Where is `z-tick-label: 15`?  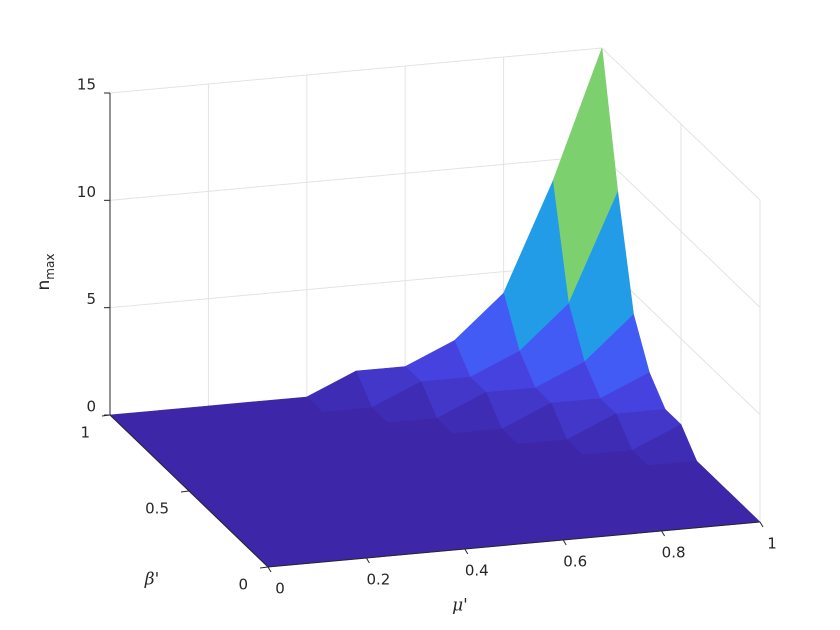
z-tick-label: 15 is located at coordinates (86, 85).